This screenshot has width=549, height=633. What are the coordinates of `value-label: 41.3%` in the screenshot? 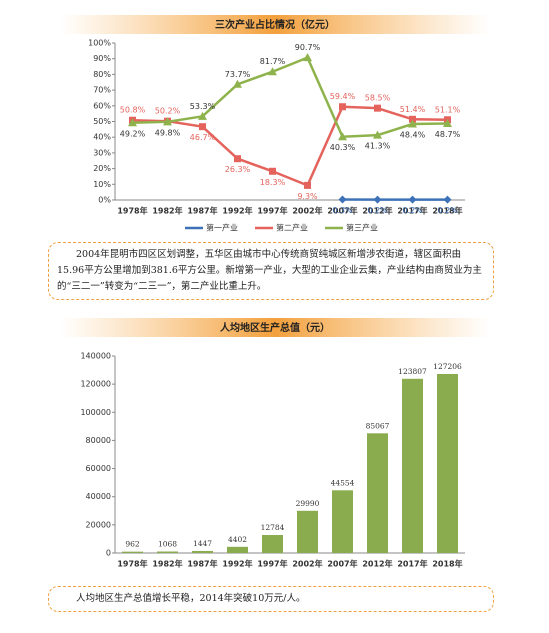 It's located at (378, 146).